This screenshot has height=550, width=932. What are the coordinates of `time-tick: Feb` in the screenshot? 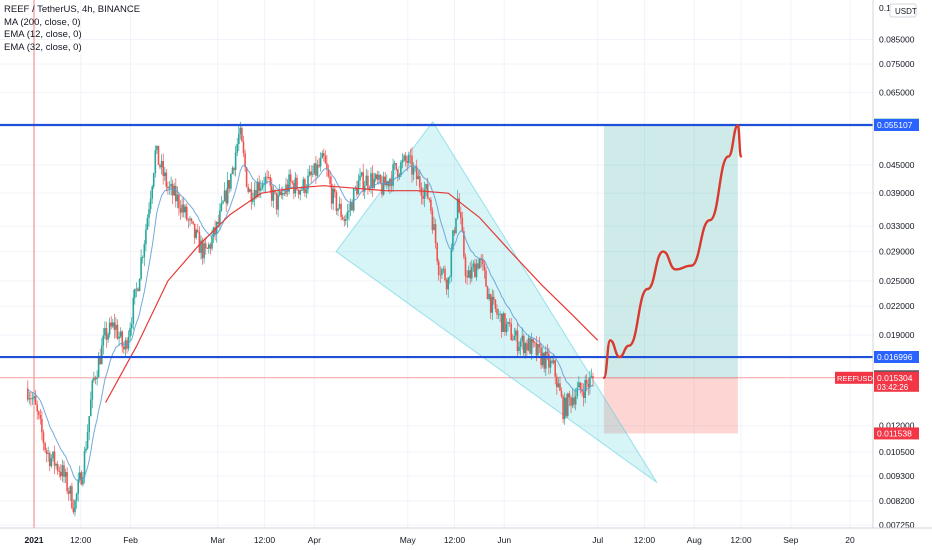 It's located at (130, 540).